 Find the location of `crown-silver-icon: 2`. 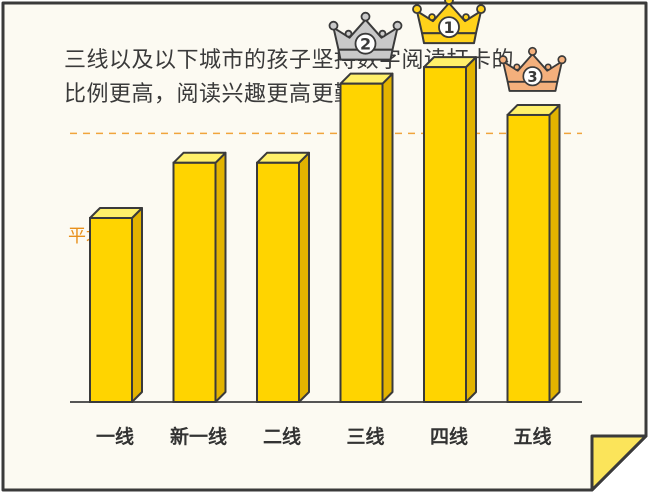

crown-silver-icon: 2 is located at coordinates (365, 36).